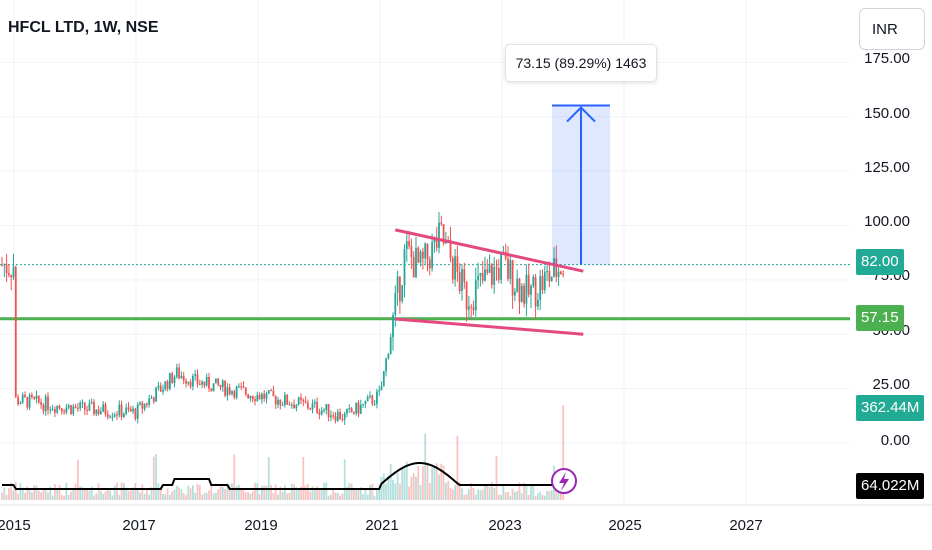 The image size is (932, 550). I want to click on symbol-title: HFCL LTD, 1W, NSE, so click(83, 27).